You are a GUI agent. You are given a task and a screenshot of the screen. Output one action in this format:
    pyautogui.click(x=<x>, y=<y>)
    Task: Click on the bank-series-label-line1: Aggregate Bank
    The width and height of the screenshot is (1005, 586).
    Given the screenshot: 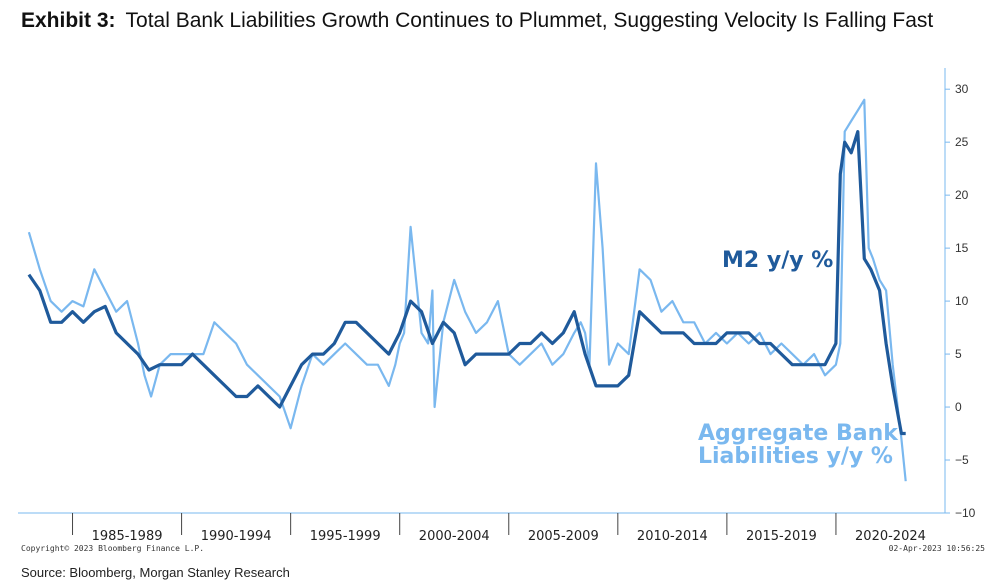 What is the action you would take?
    pyautogui.click(x=798, y=433)
    